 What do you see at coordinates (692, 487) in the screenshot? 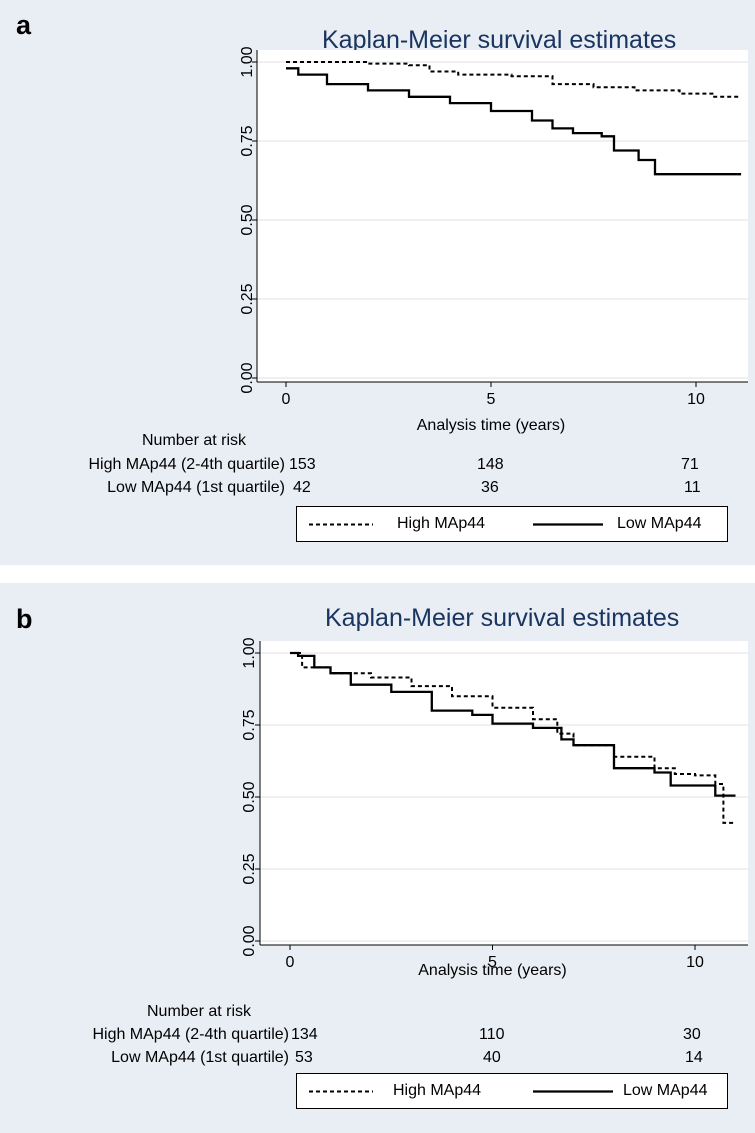
I see `risk-value: 11` at bounding box center [692, 487].